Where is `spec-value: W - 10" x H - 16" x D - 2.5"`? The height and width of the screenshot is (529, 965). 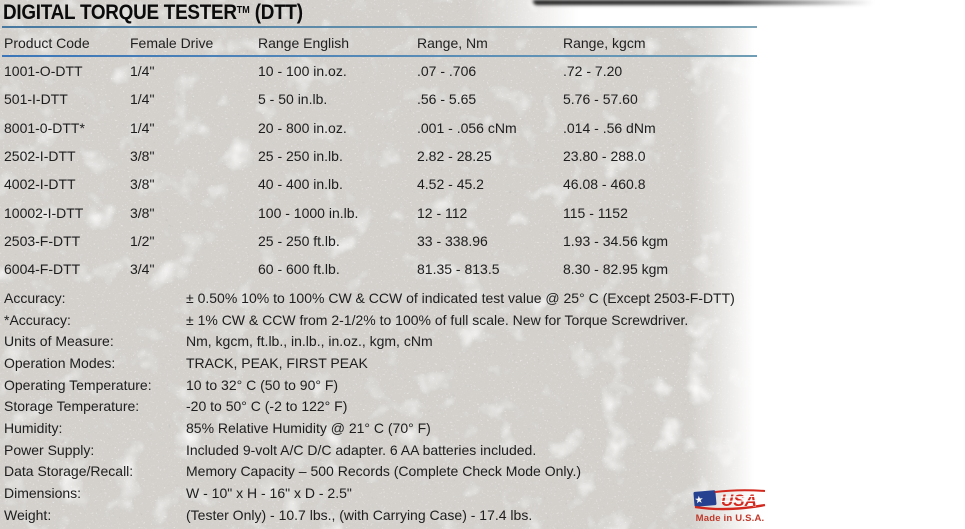
spec-value: W - 10" x H - 16" x D - 2.5" is located at coordinates (269, 492).